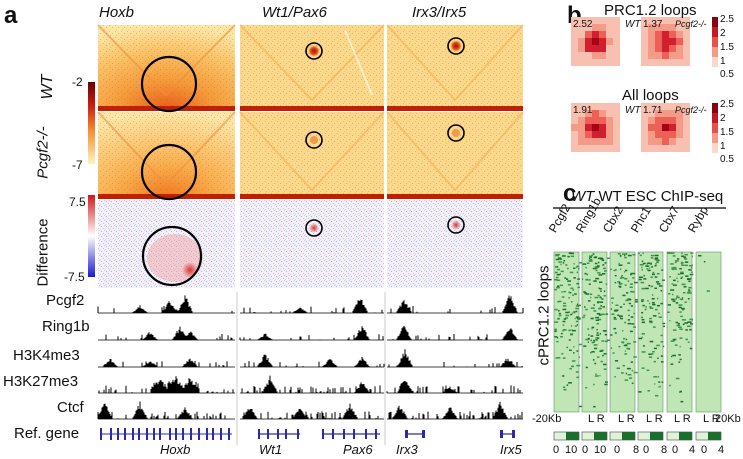 The height and width of the screenshot is (459, 743). I want to click on scale-b1-tick-2: 1.5, so click(727, 47).